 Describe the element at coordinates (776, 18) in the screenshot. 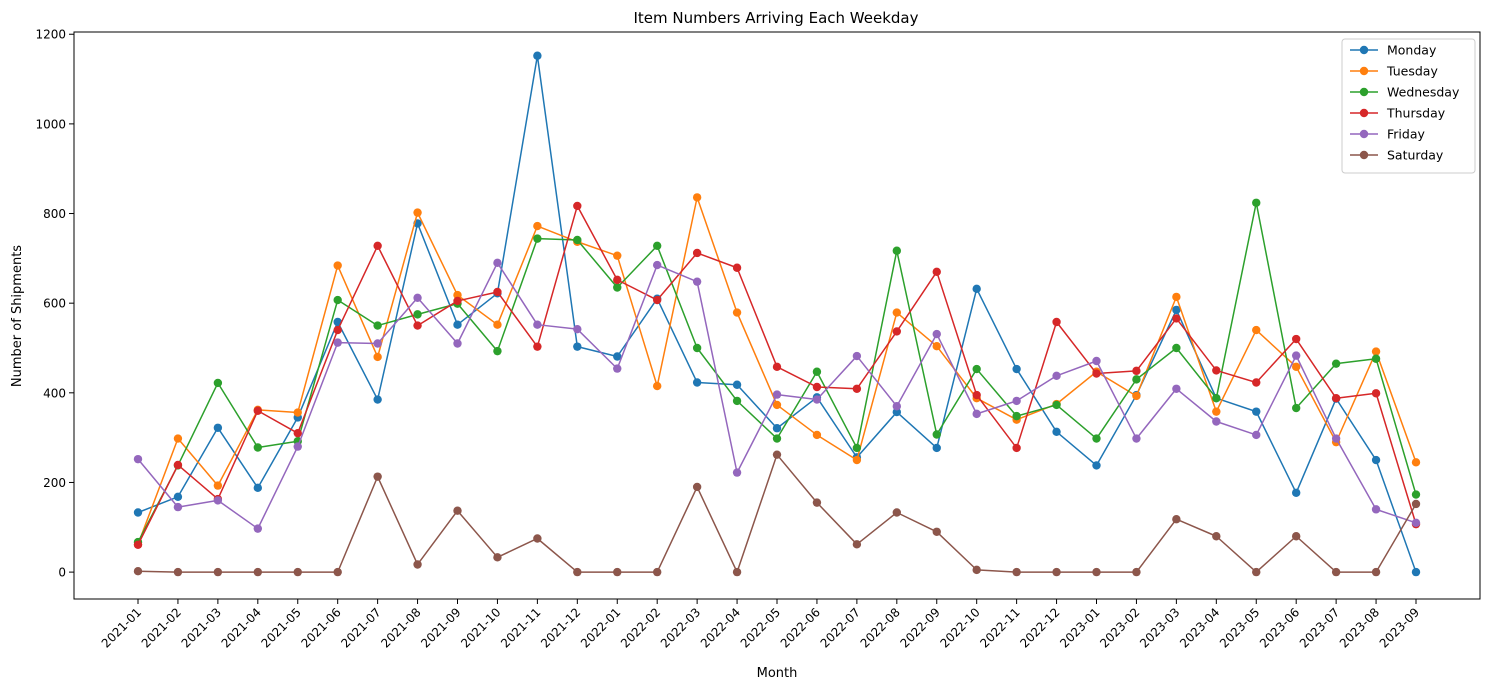

I see `chart-title: Item Numbers Arriving Each Weekday` at that location.